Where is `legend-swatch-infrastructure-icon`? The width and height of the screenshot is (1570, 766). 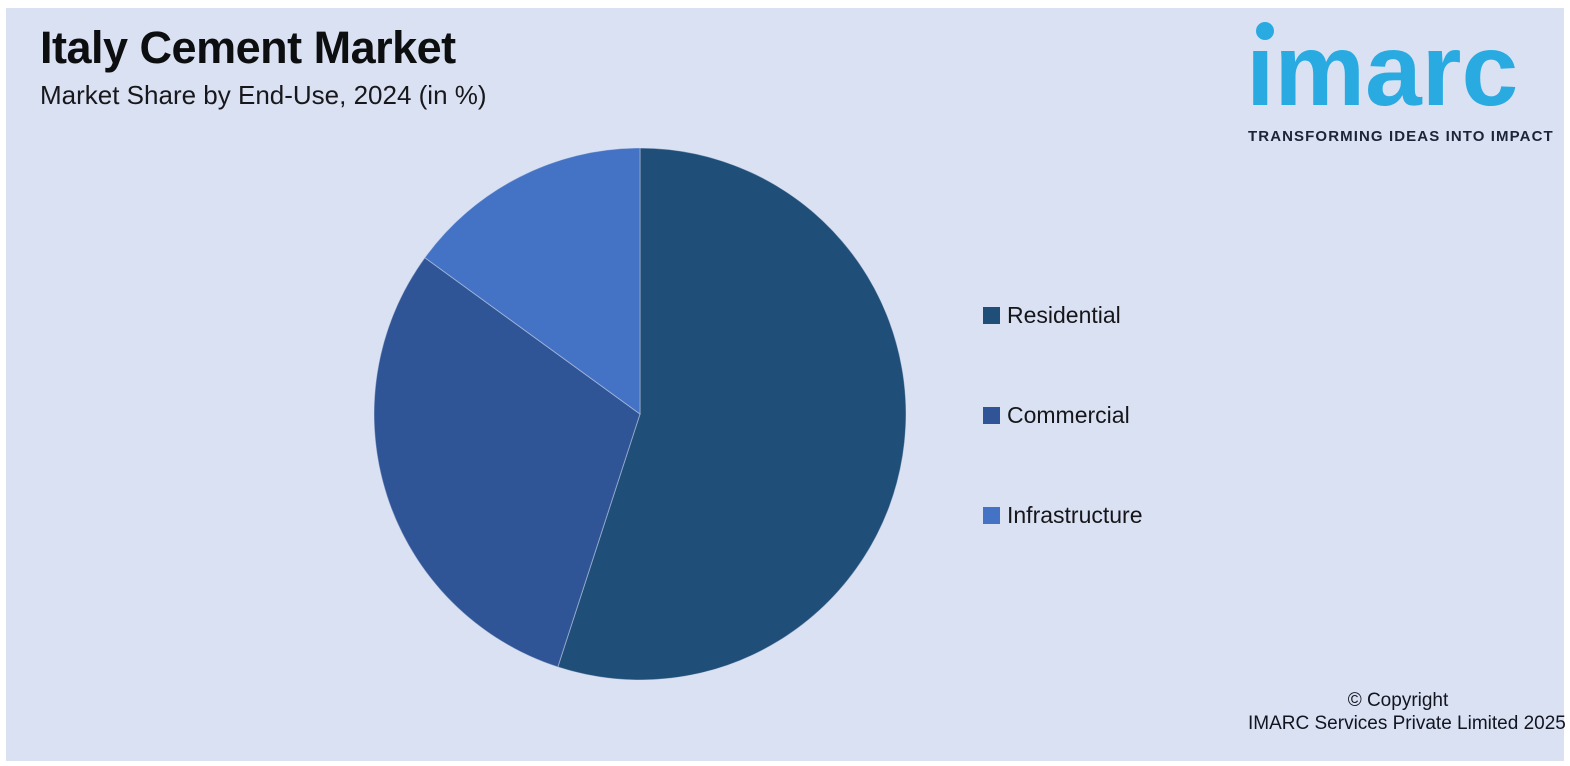 legend-swatch-infrastructure-icon is located at coordinates (991, 515).